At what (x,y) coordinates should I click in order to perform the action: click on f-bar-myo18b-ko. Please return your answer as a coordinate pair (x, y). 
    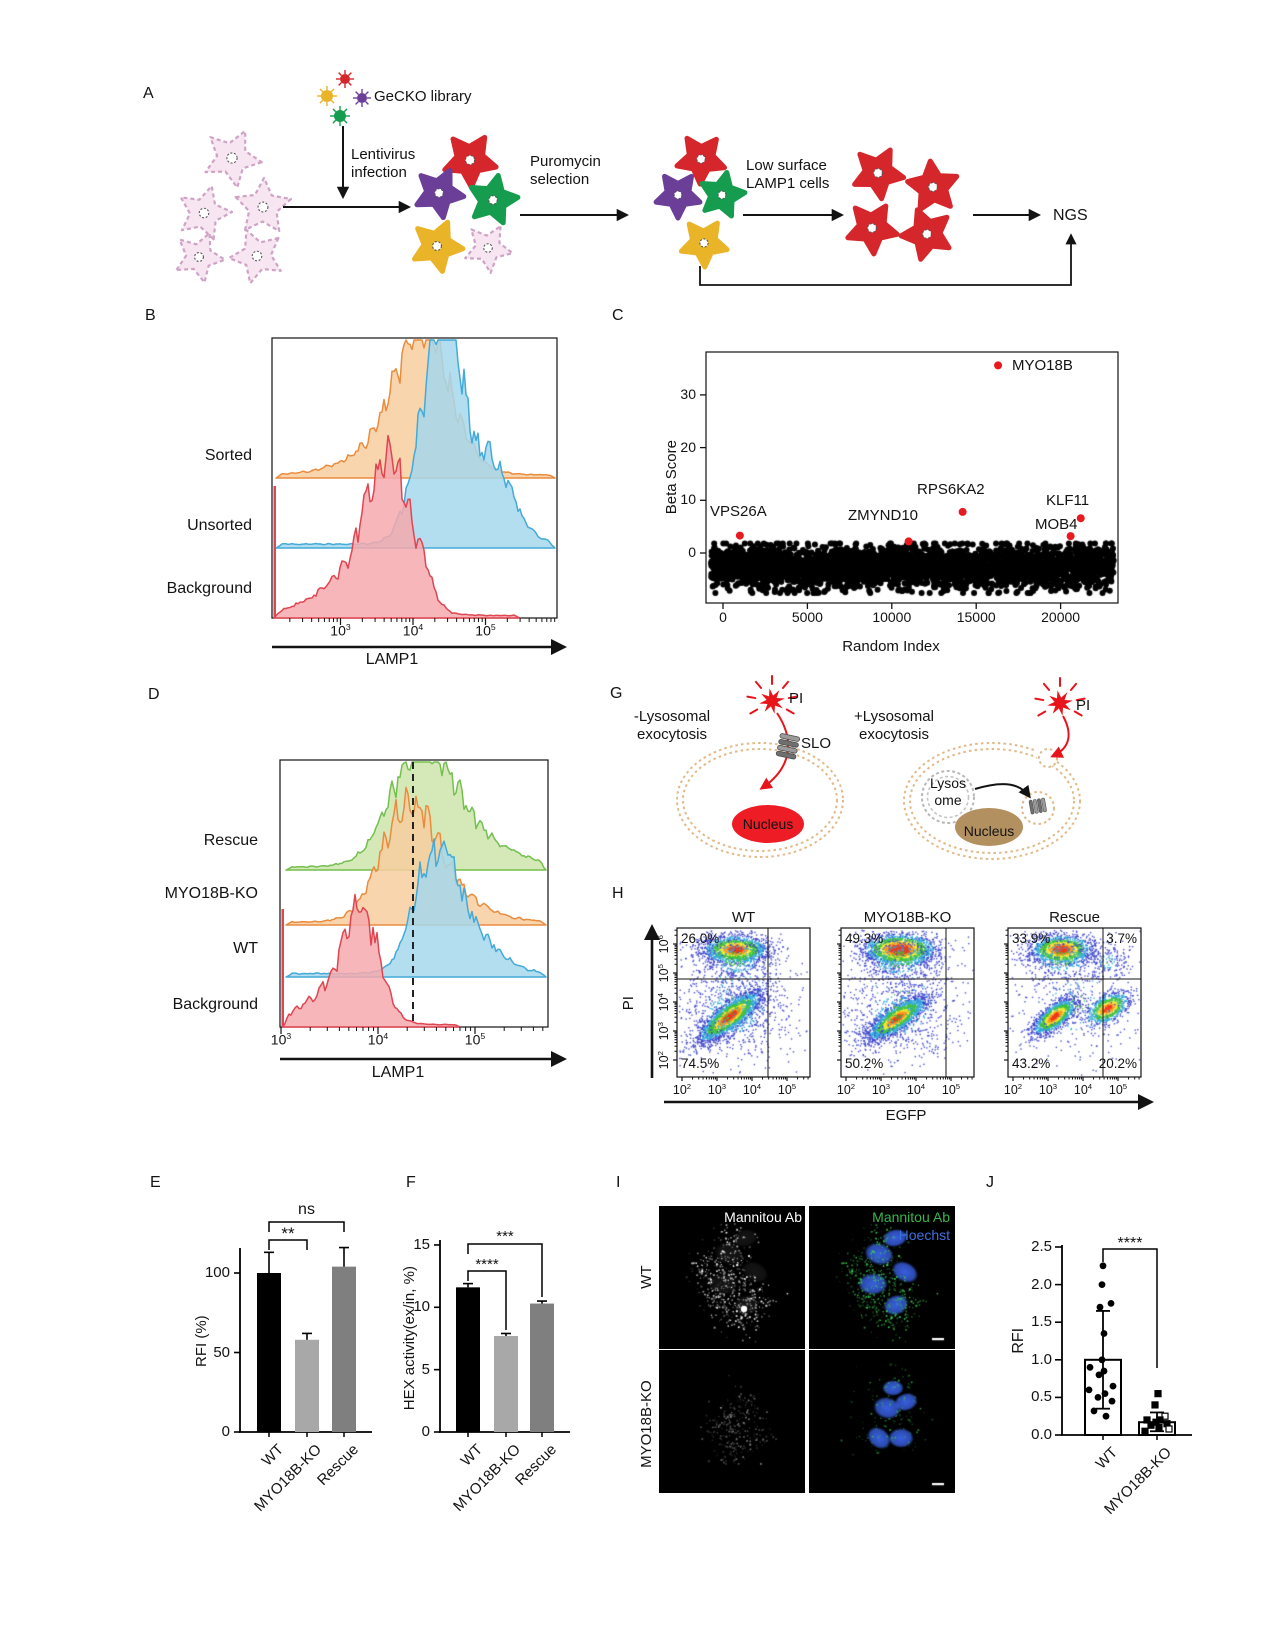
    Looking at the image, I should click on (506, 1383).